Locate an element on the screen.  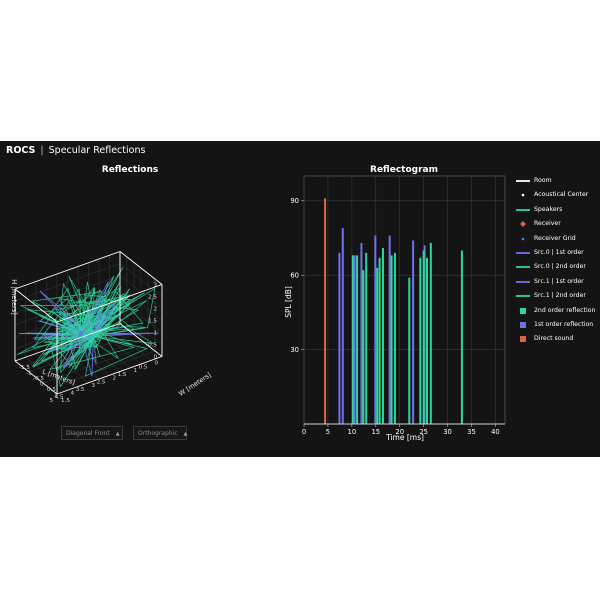
l-tick-label: 1.5 is located at coordinates (122, 375).